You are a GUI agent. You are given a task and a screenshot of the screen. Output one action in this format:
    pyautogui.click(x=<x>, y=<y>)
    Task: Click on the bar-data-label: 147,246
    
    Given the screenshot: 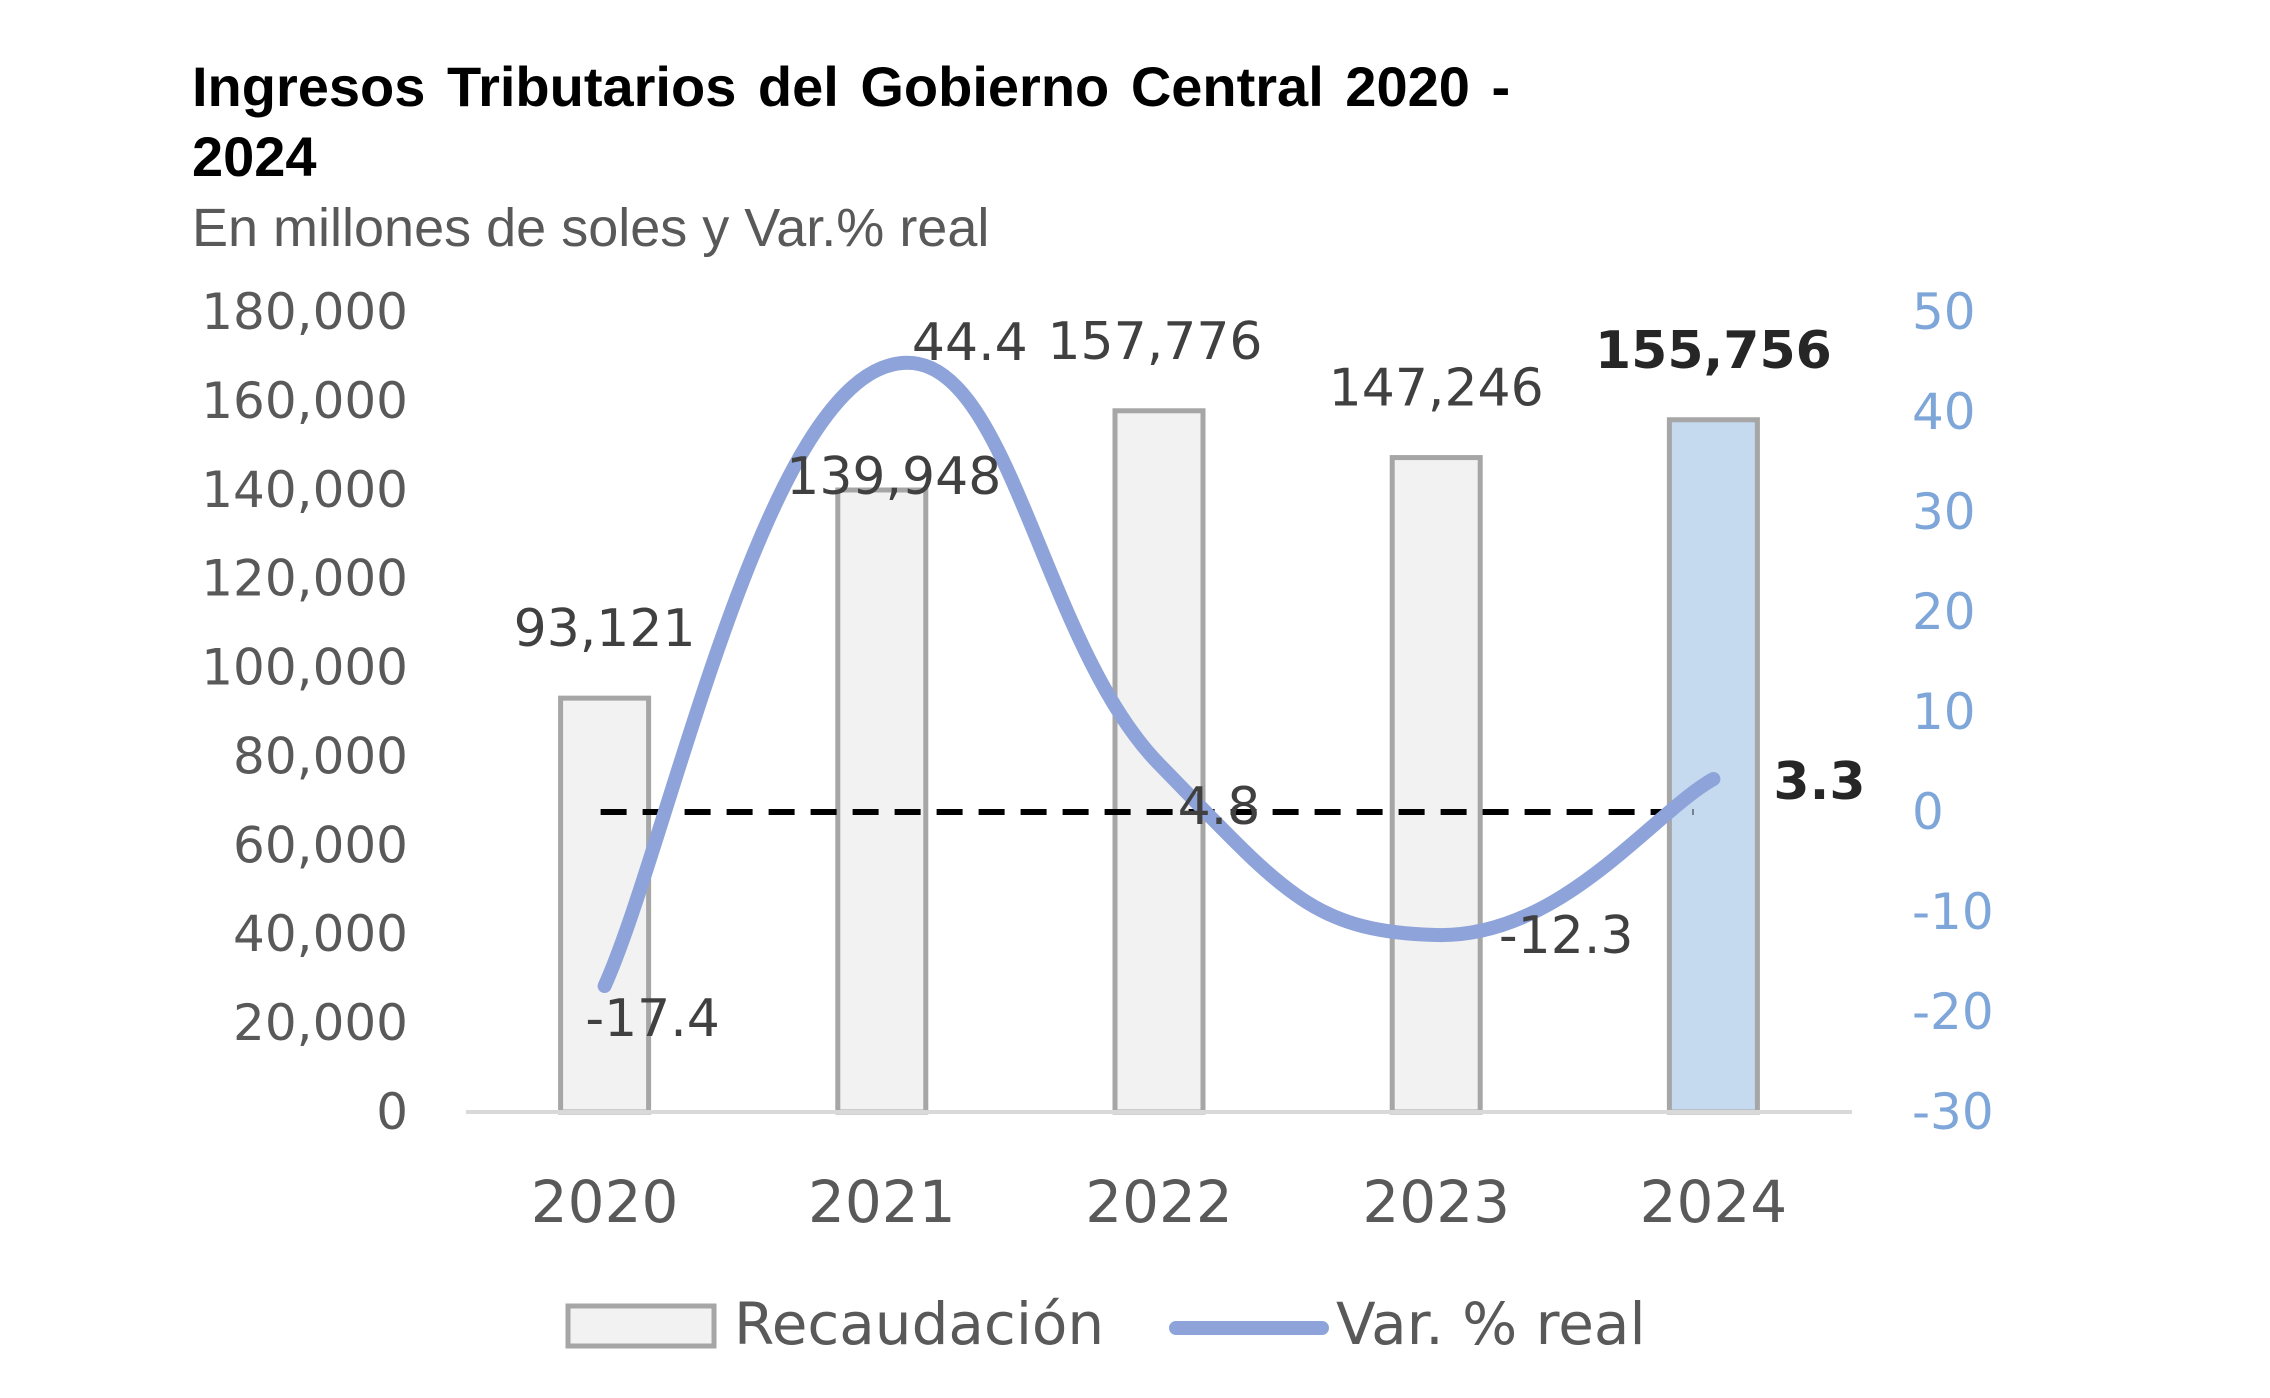 What is the action you would take?
    pyautogui.click(x=1436, y=389)
    